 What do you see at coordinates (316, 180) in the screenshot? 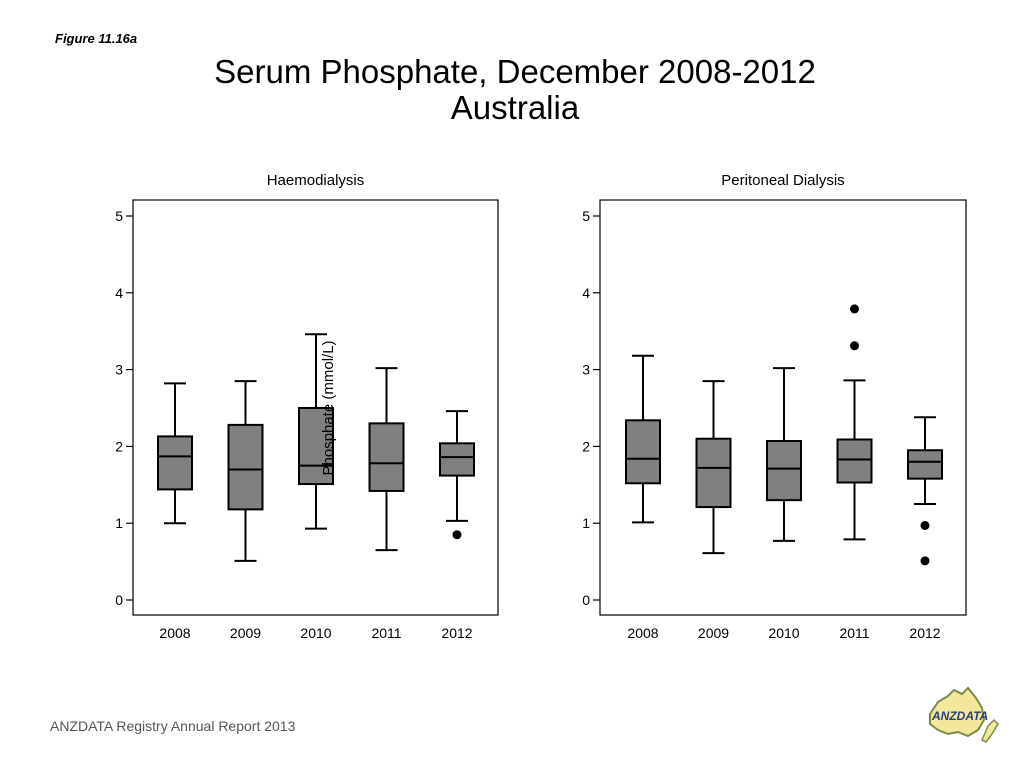
I see `panel-title-0: Haemodialysis` at bounding box center [316, 180].